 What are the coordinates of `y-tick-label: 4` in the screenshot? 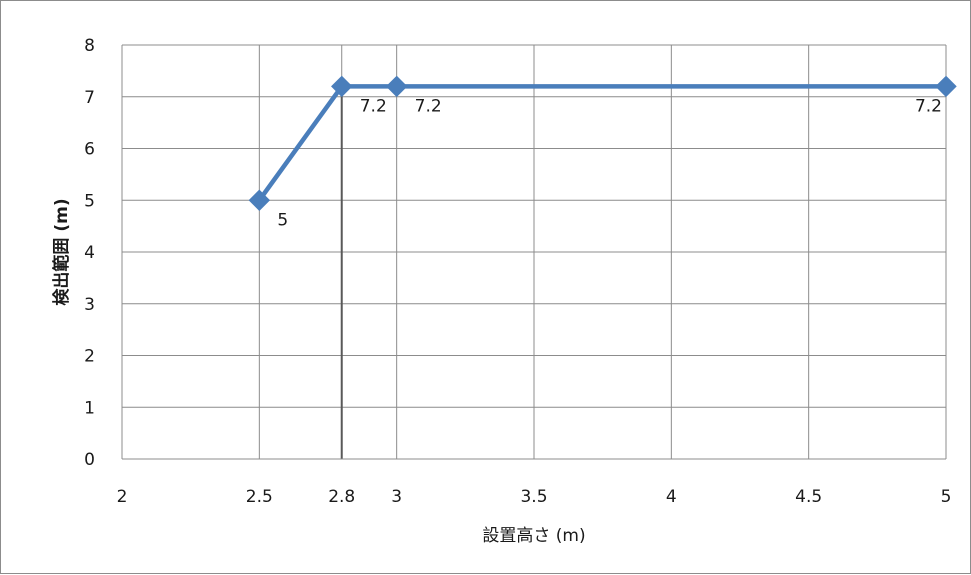 It's located at (89, 253).